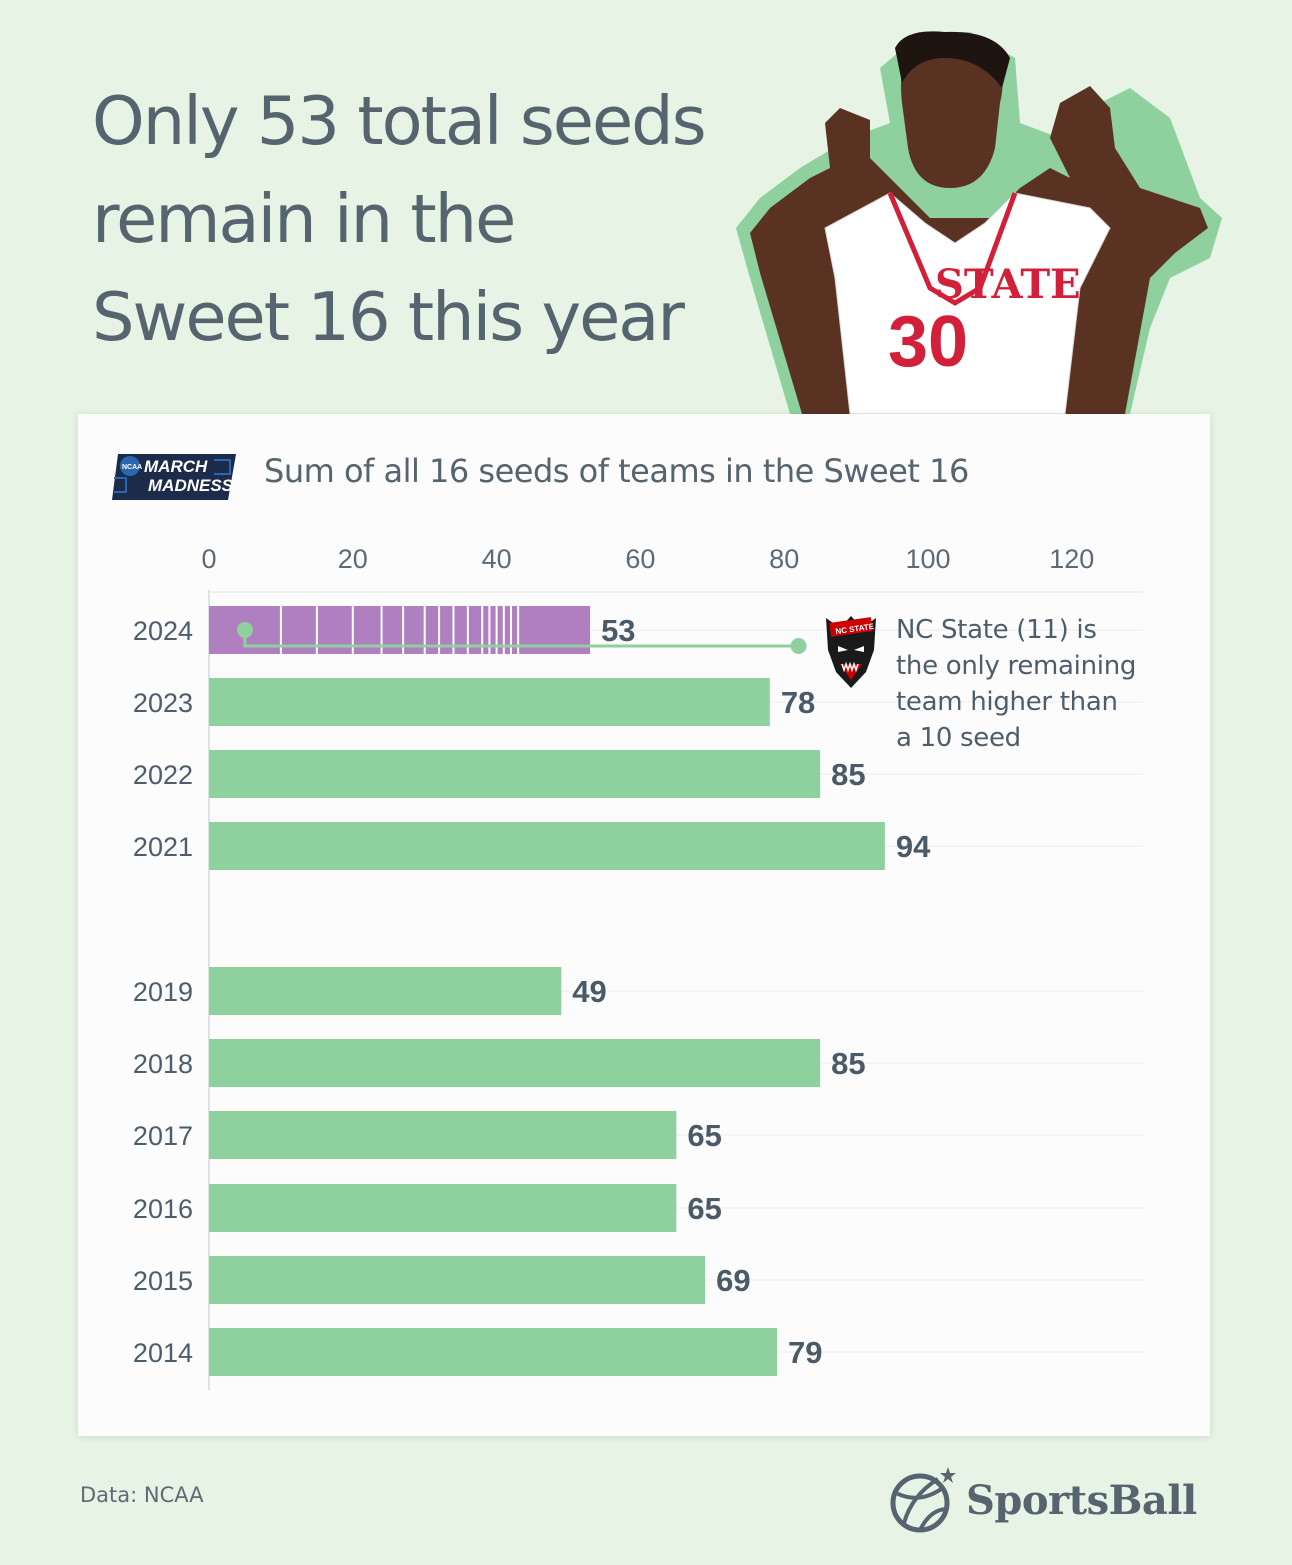  I want to click on value-label: 94, so click(913, 846).